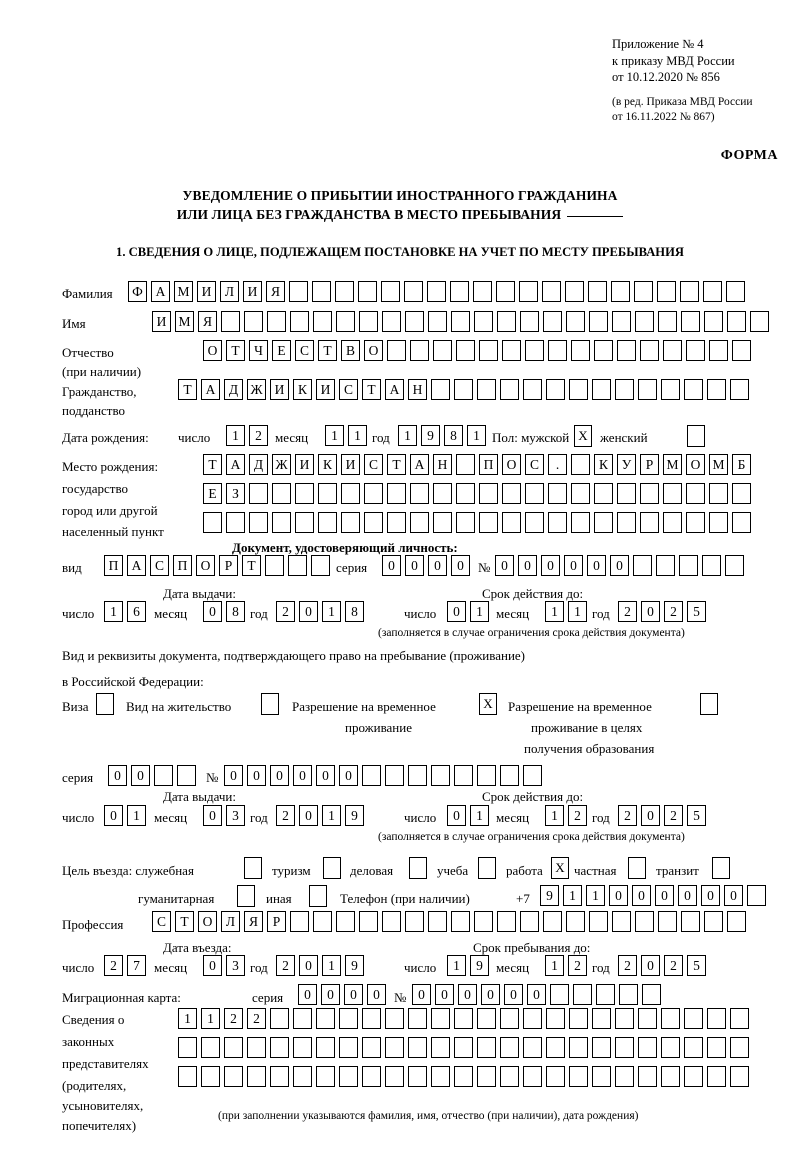 The image size is (800, 1163). Describe the element at coordinates (557, 464) in the screenshot. I see `char-cell: .` at that location.